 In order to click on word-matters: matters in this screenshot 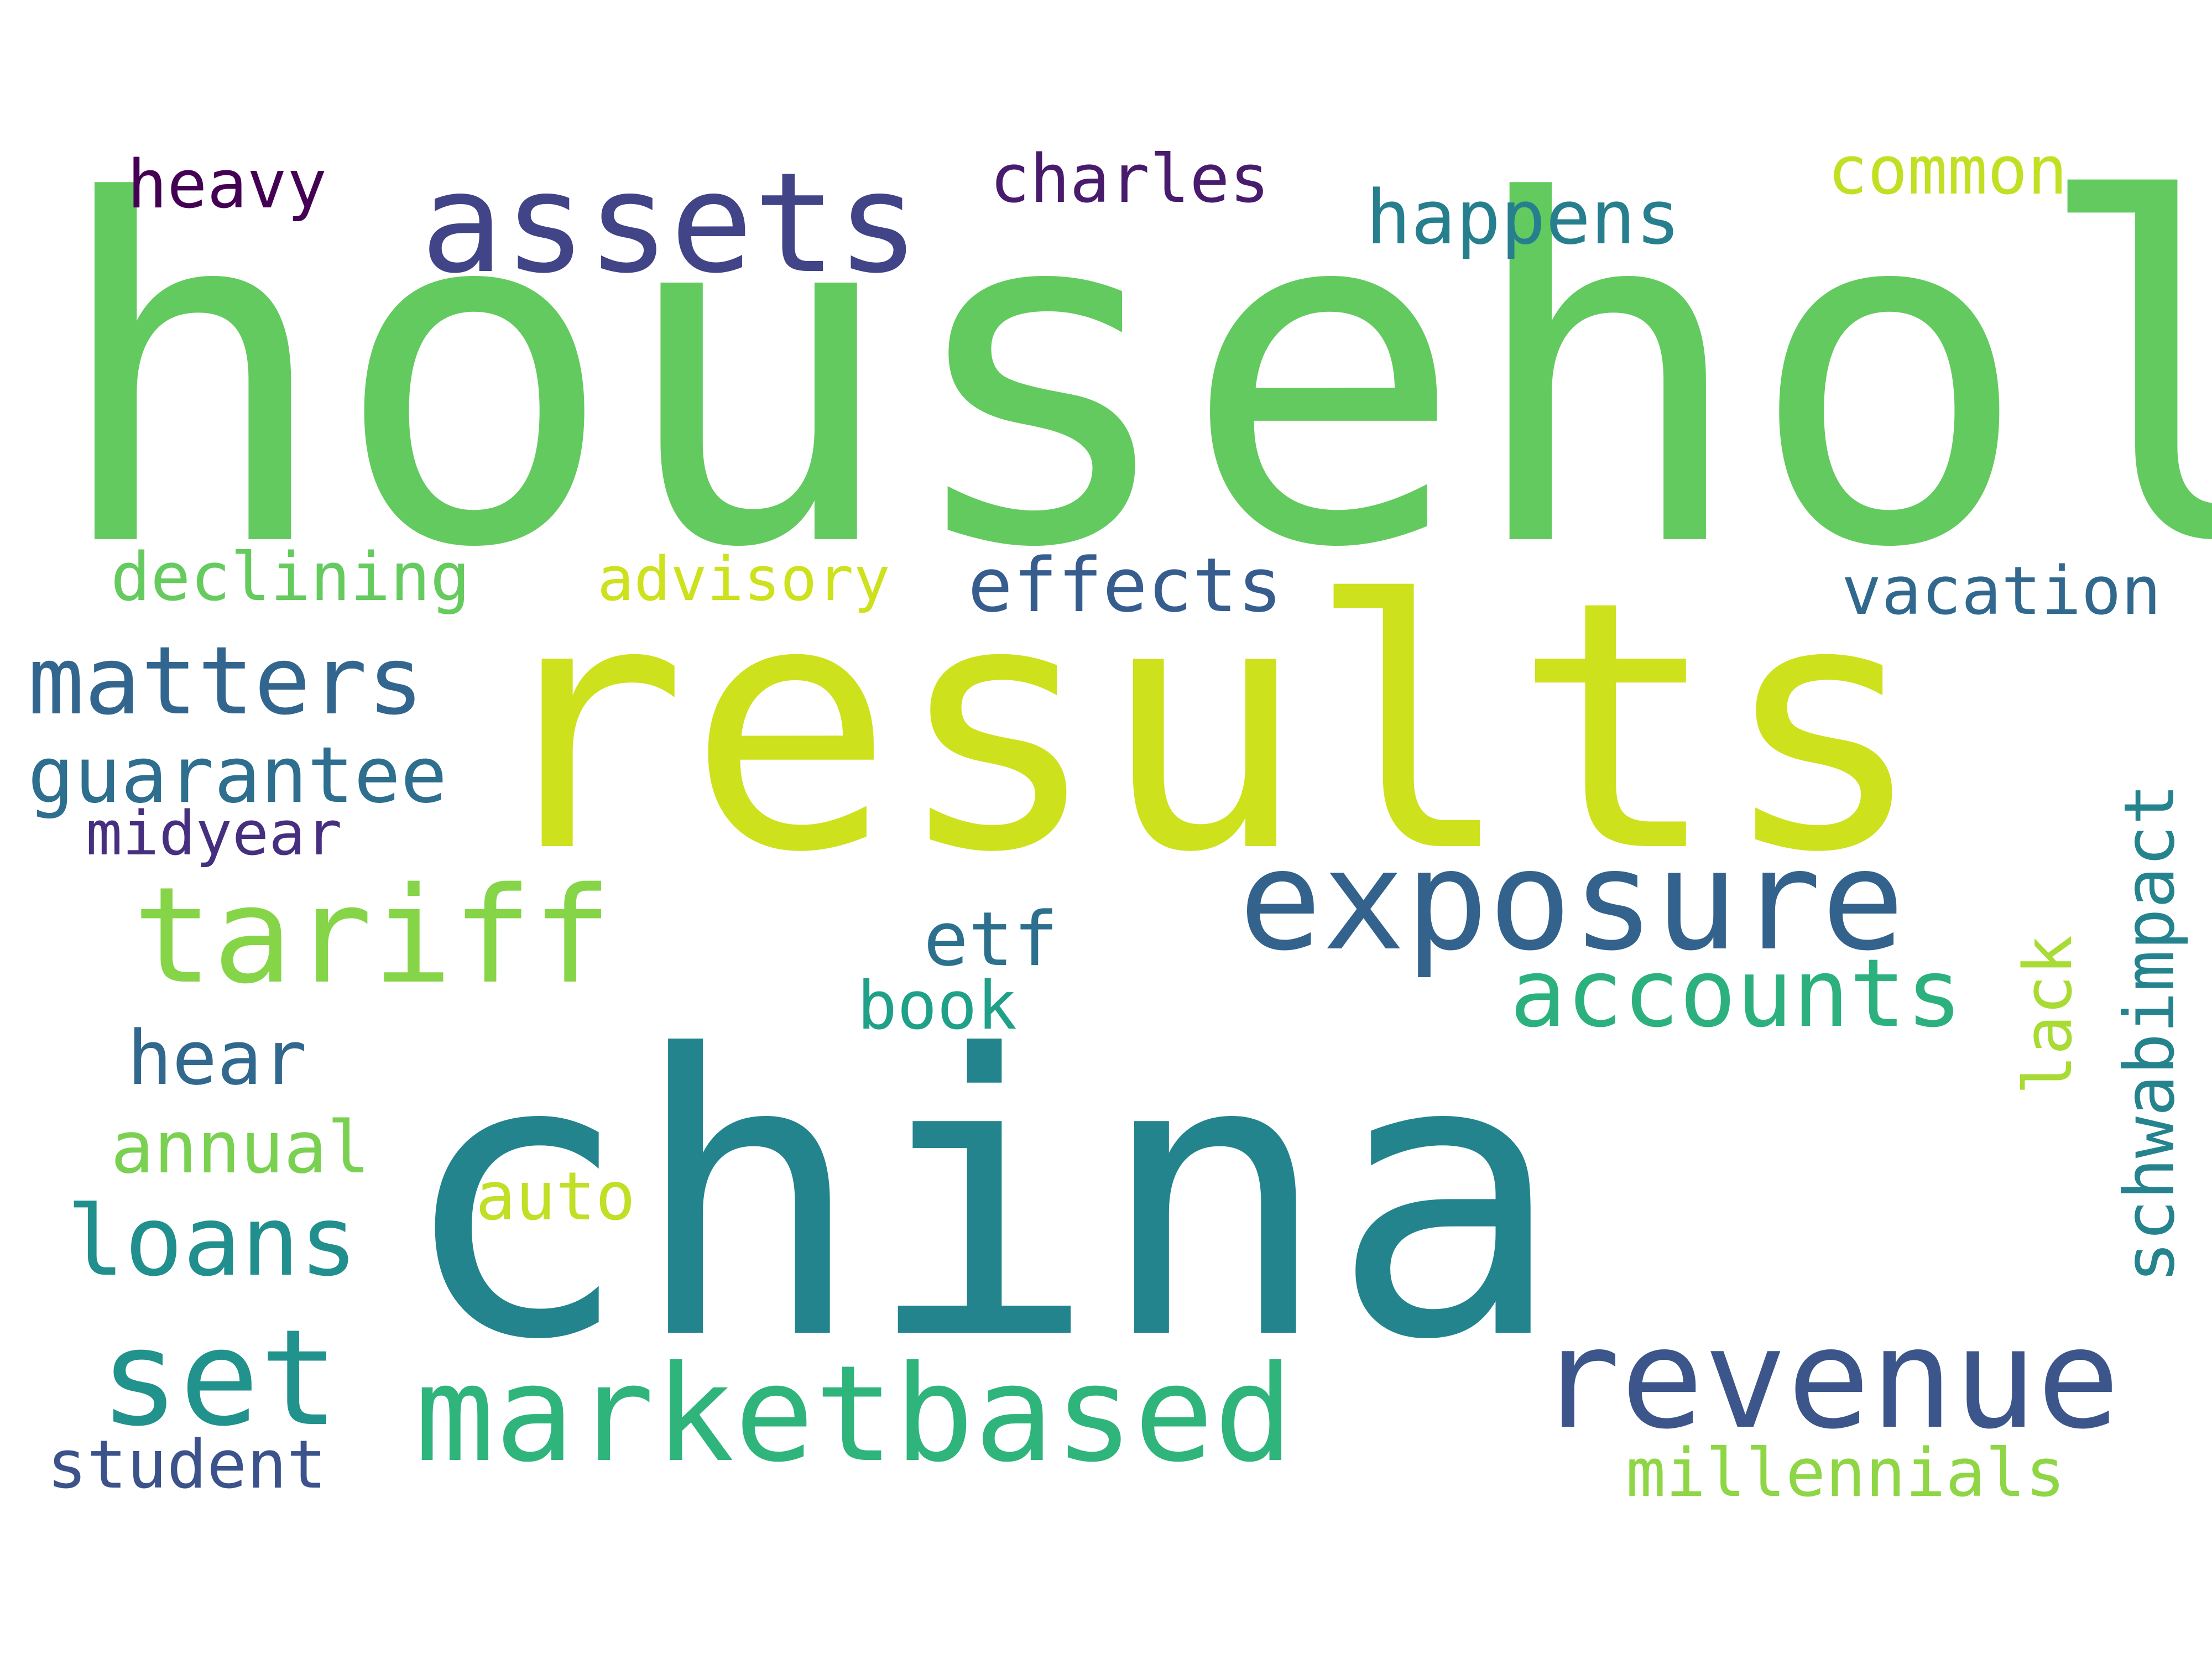, I will do `click(226, 682)`.